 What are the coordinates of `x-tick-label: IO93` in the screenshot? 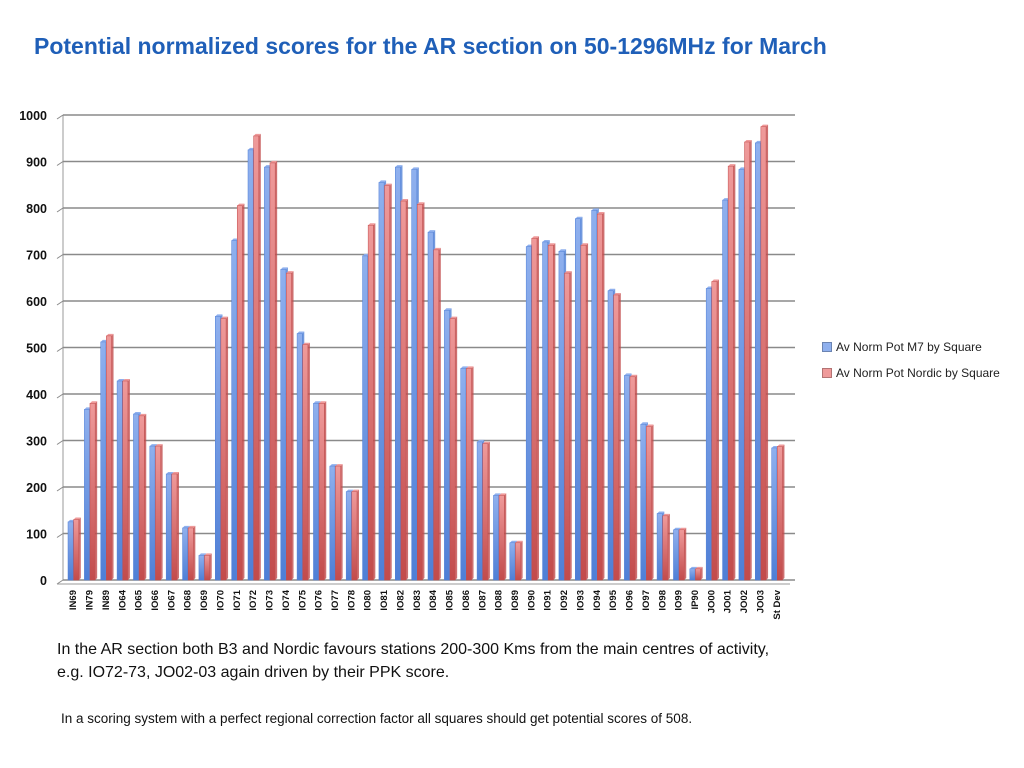 It's located at (580, 600).